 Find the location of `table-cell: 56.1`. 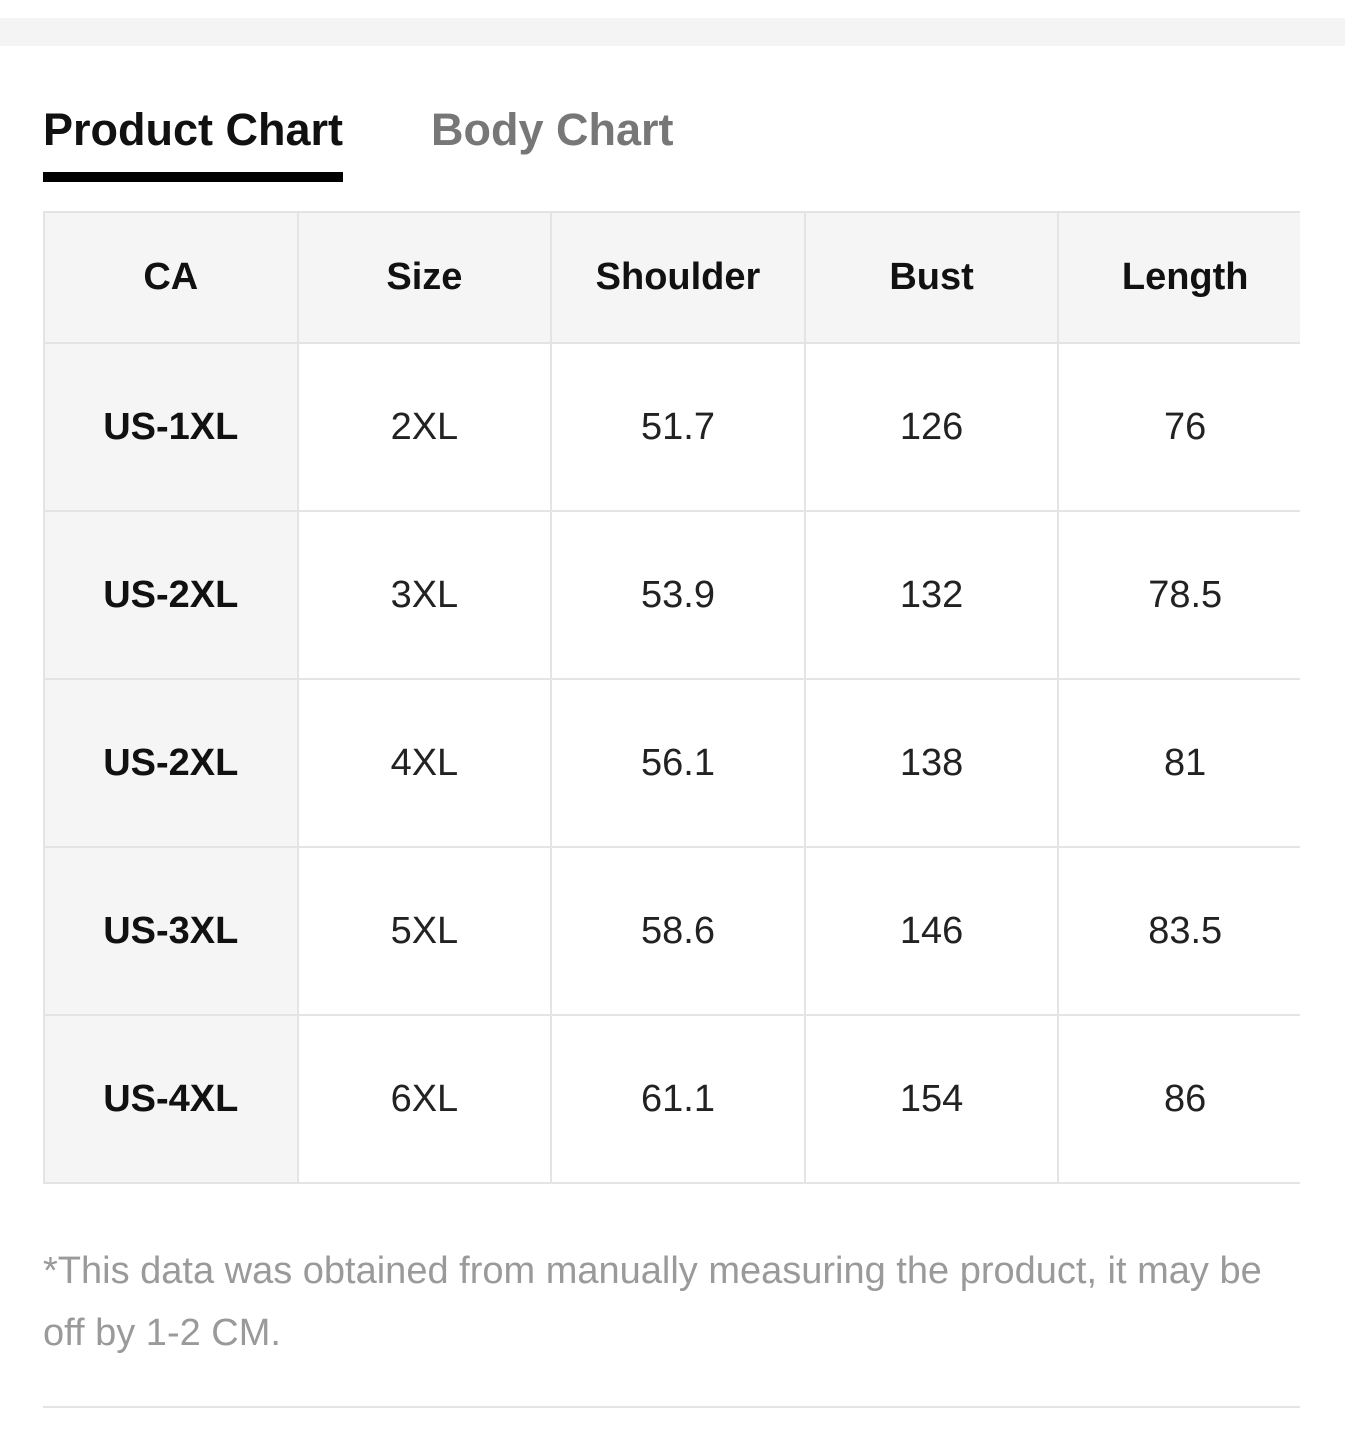

table-cell: 56.1 is located at coordinates (678, 763).